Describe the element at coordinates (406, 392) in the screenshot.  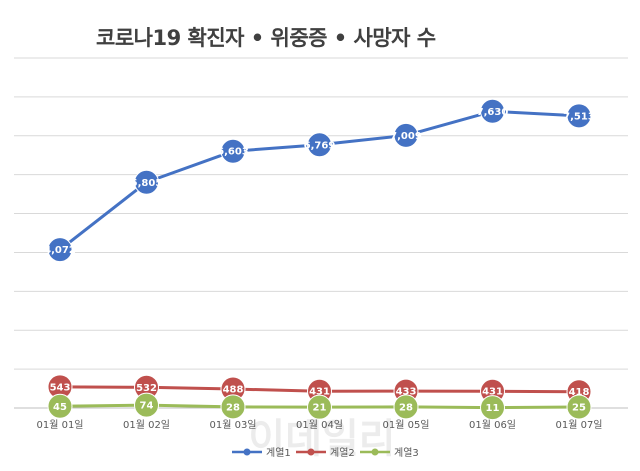
I see `data-label: 433` at that location.